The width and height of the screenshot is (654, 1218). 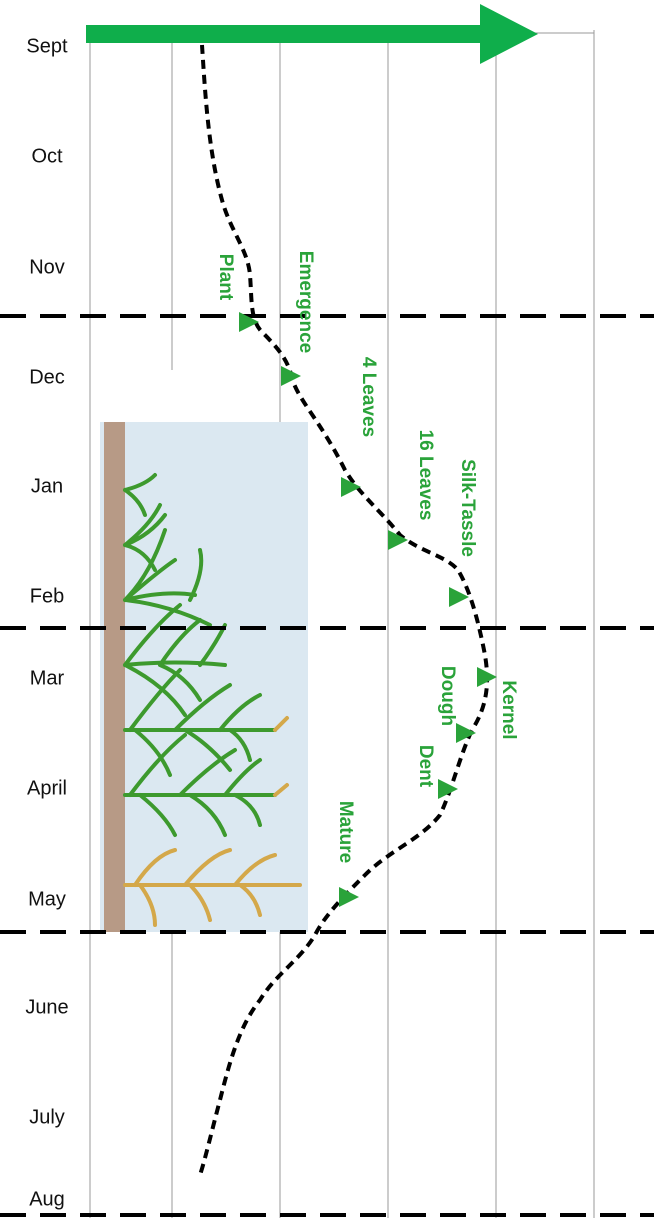 What do you see at coordinates (312, 34) in the screenshot?
I see `time-arrow` at bounding box center [312, 34].